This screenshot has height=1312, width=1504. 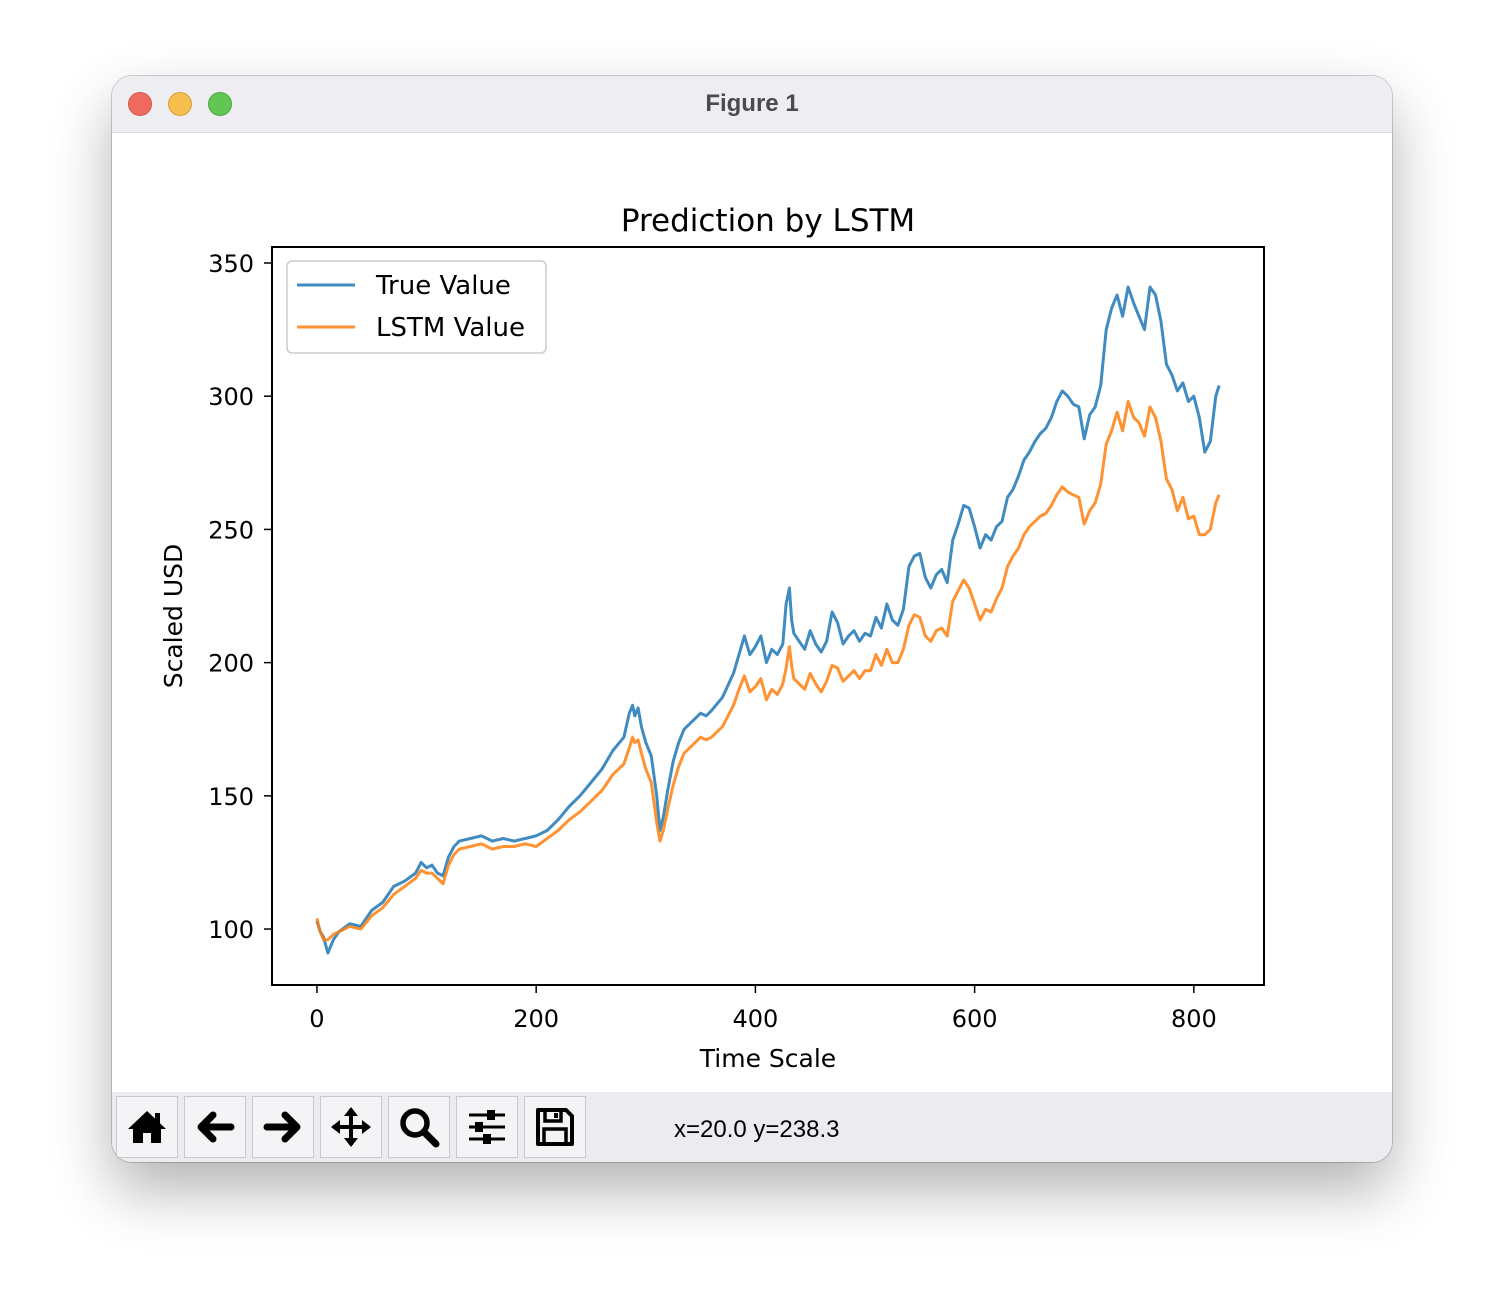 I want to click on title-bar: Figure 1, so click(x=752, y=104).